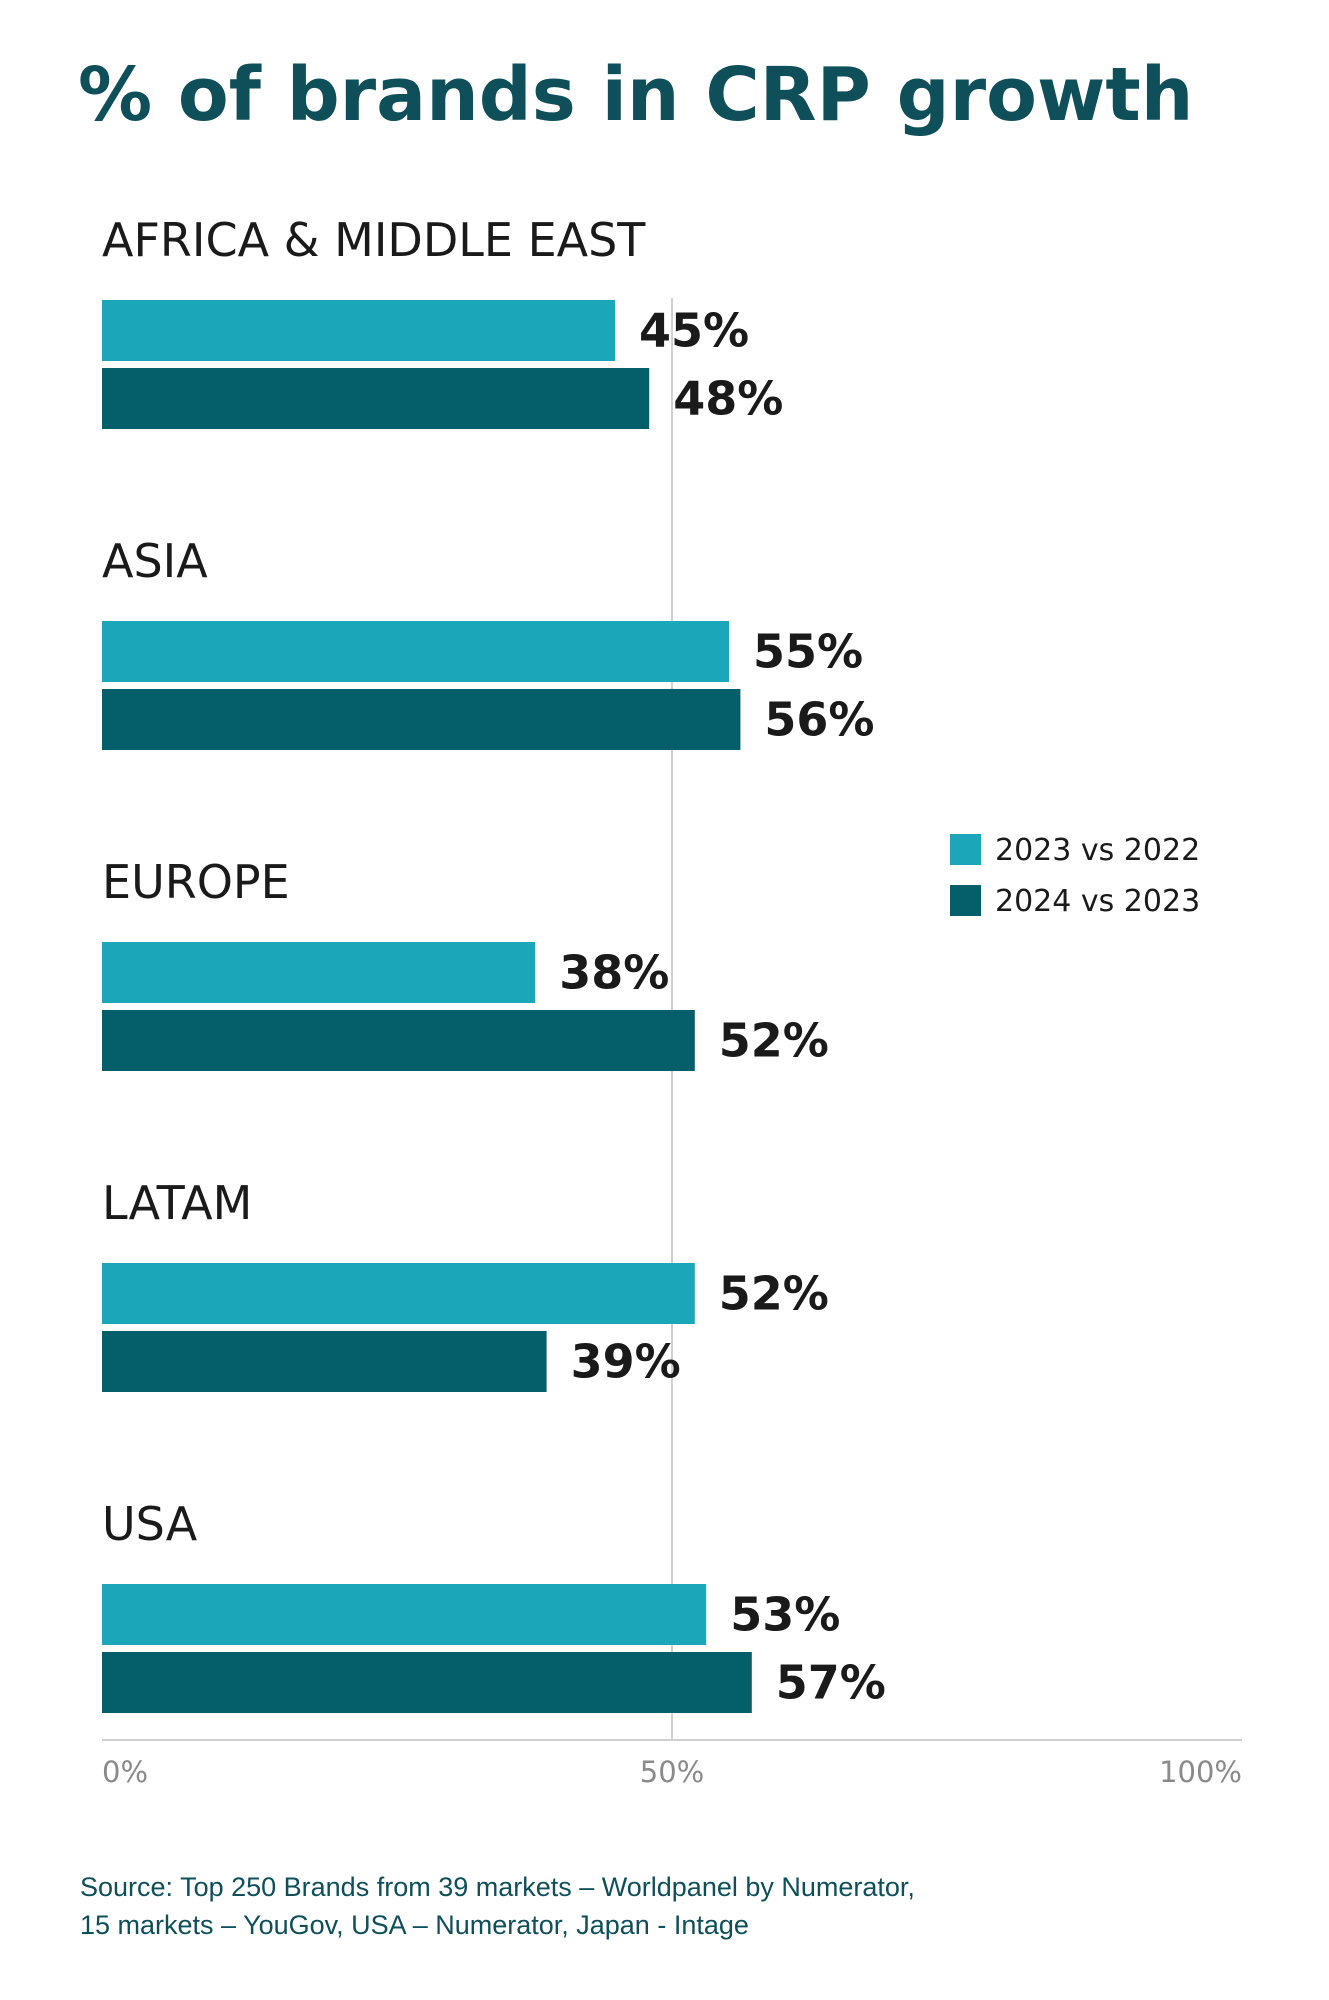 Image resolution: width=1329 pixels, height=2000 pixels. Describe the element at coordinates (1097, 850) in the screenshot. I see `legend-label: 2023 vs 2022` at that location.